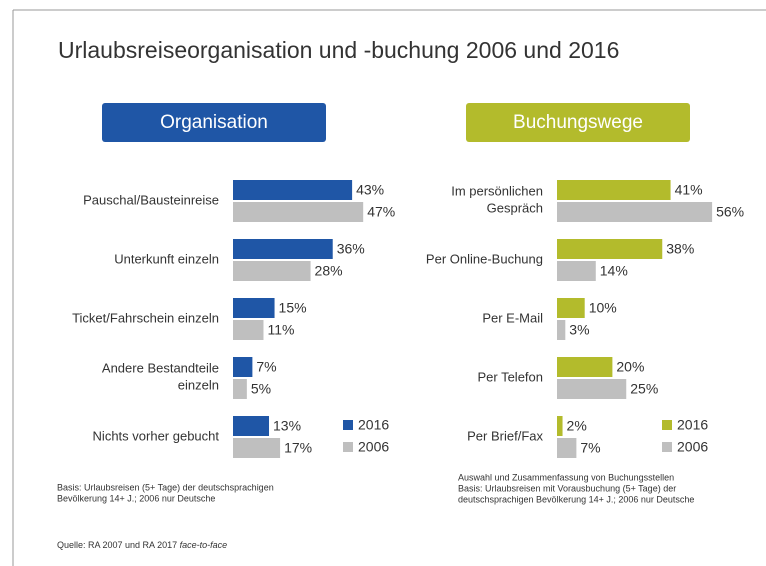 Image resolution: width=766 pixels, height=566 pixels. Describe the element at coordinates (603, 308) in the screenshot. I see `value-label: 10%` at that location.